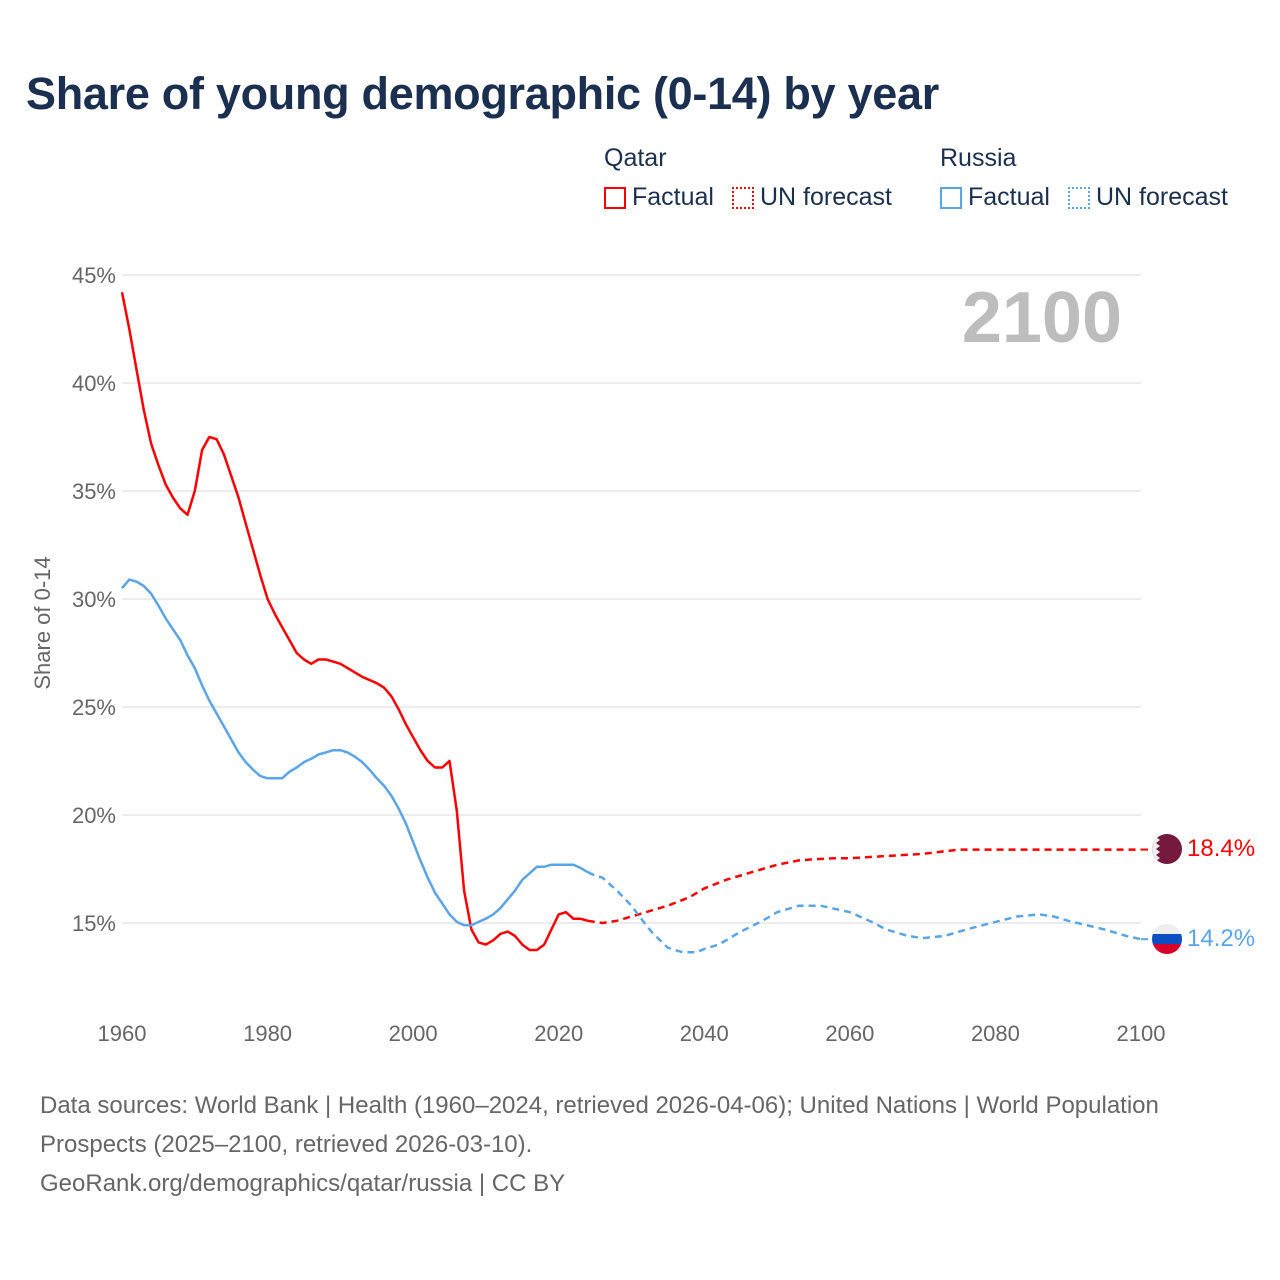  What do you see at coordinates (94, 815) in the screenshot?
I see `y-tick-label: 20%` at bounding box center [94, 815].